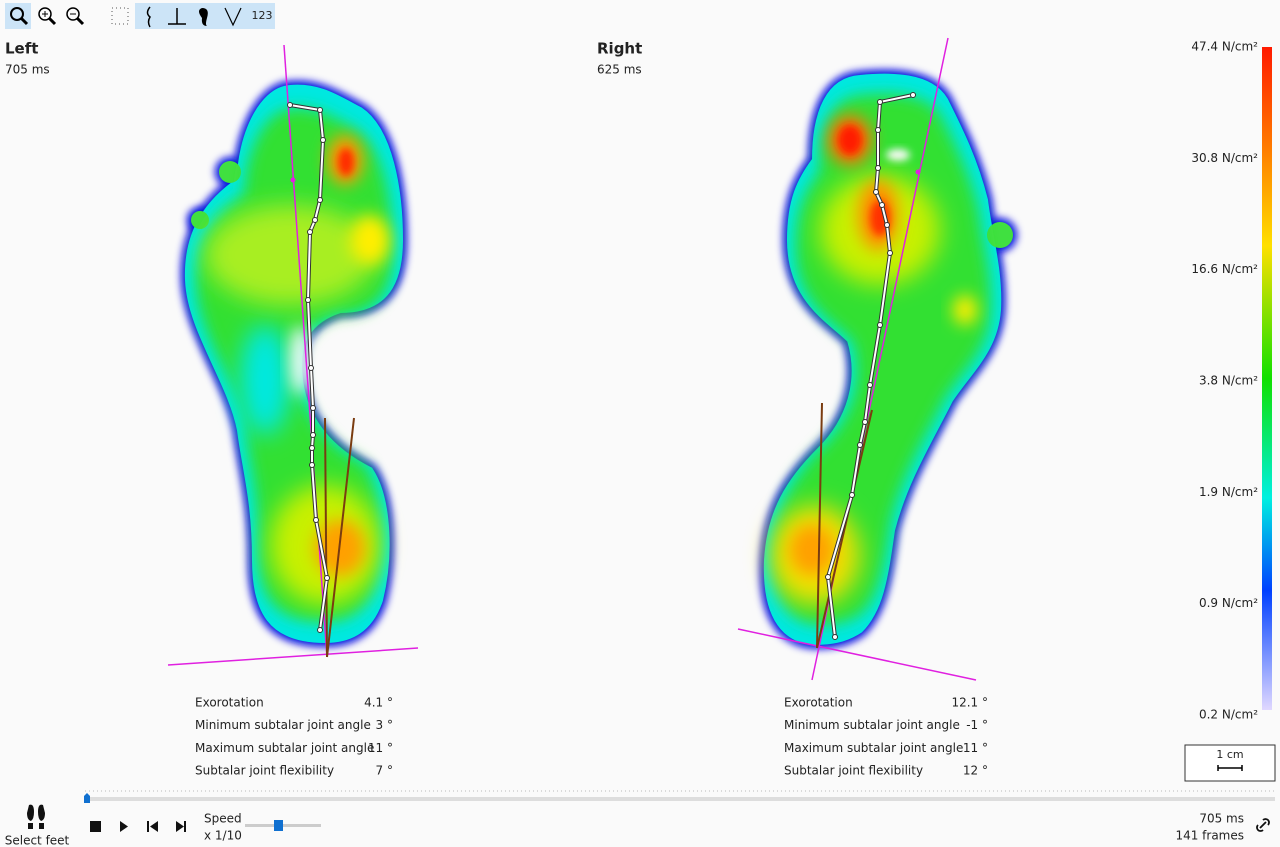 Image resolution: width=1280 pixels, height=847 pixels. What do you see at coordinates (1209, 836) in the screenshot?
I see `frame-count: 141 frames` at bounding box center [1209, 836].